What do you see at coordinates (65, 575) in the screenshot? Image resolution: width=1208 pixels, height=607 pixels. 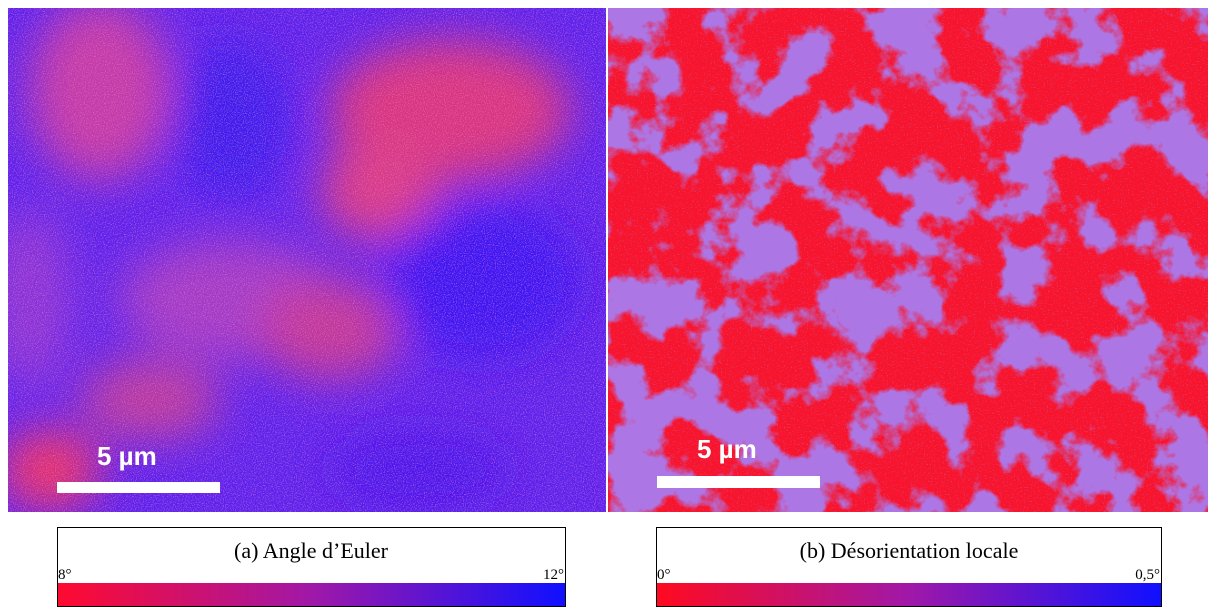 I see `colorbar-min: 8°` at bounding box center [65, 575].